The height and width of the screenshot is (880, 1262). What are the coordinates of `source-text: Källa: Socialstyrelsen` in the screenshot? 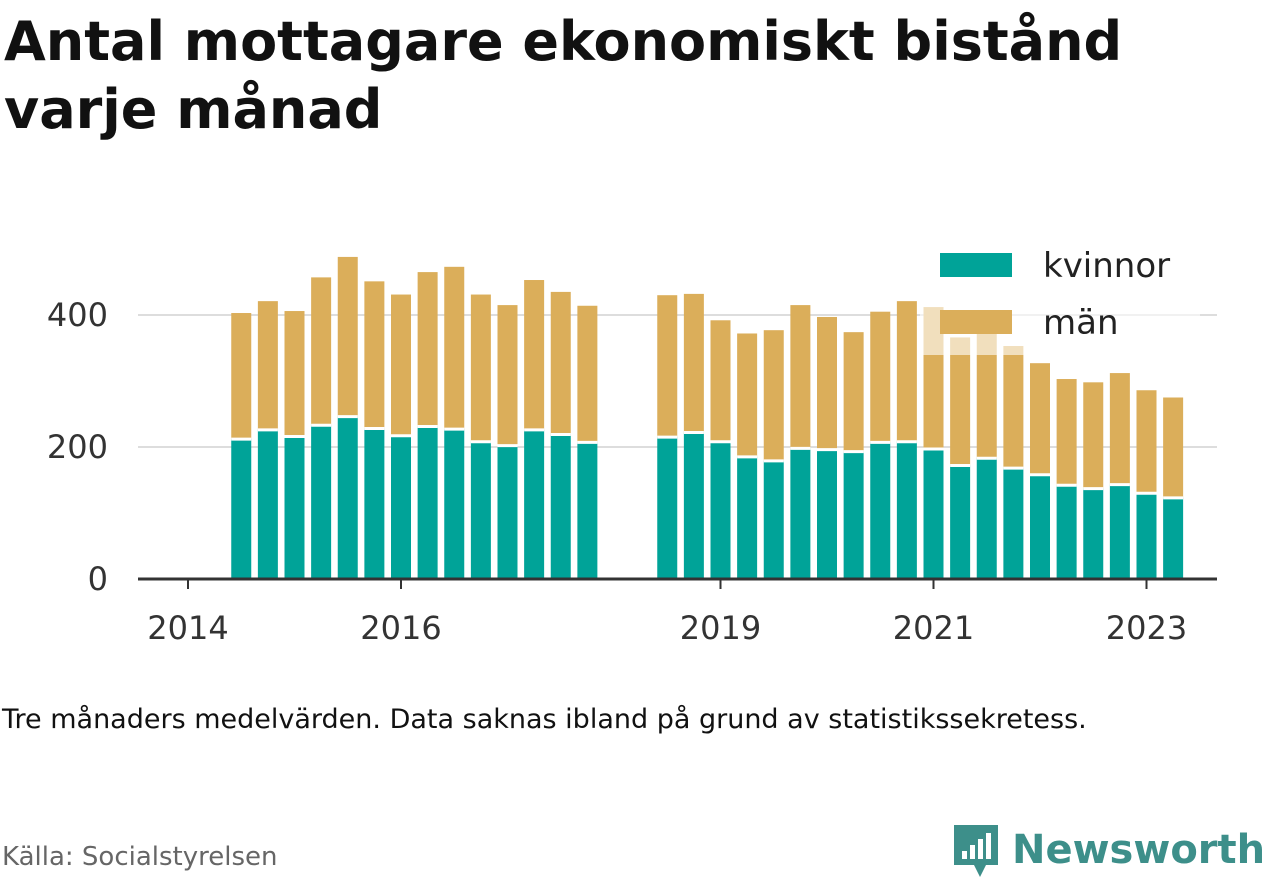 It's located at (140, 857).